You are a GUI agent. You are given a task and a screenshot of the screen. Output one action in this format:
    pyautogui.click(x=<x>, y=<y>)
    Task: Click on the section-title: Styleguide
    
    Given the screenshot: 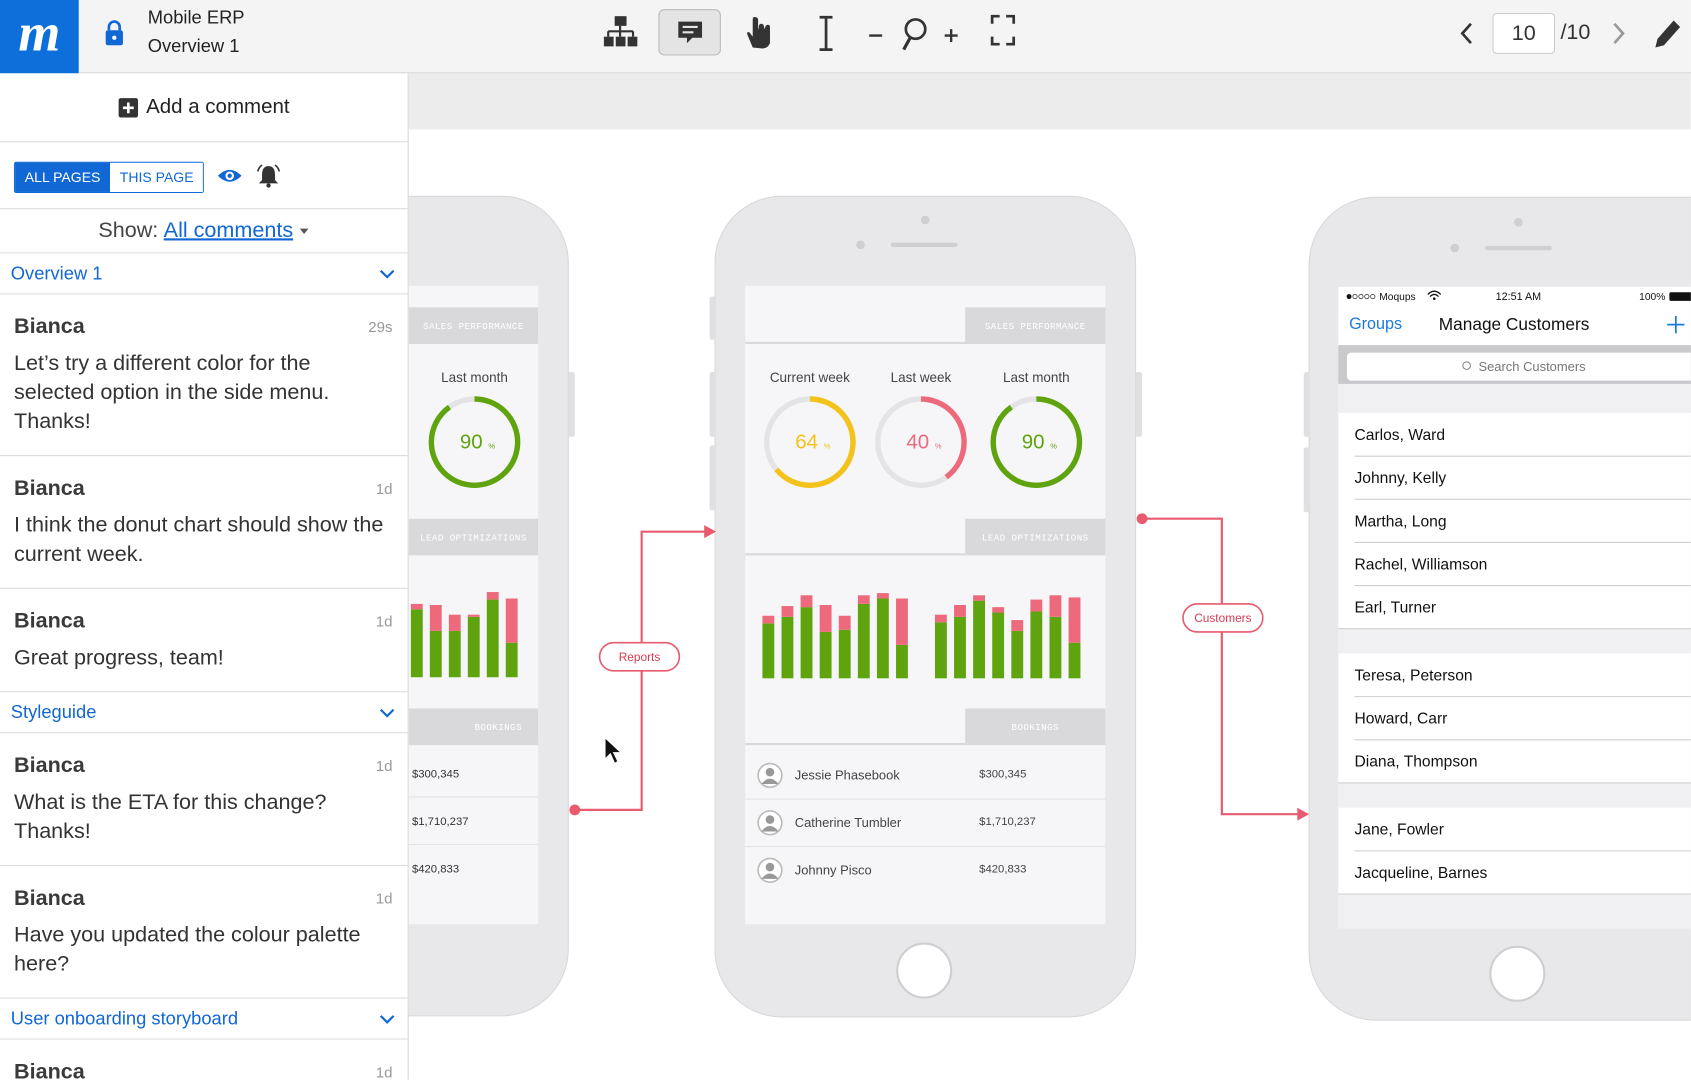 What is the action you would take?
    pyautogui.click(x=53, y=711)
    